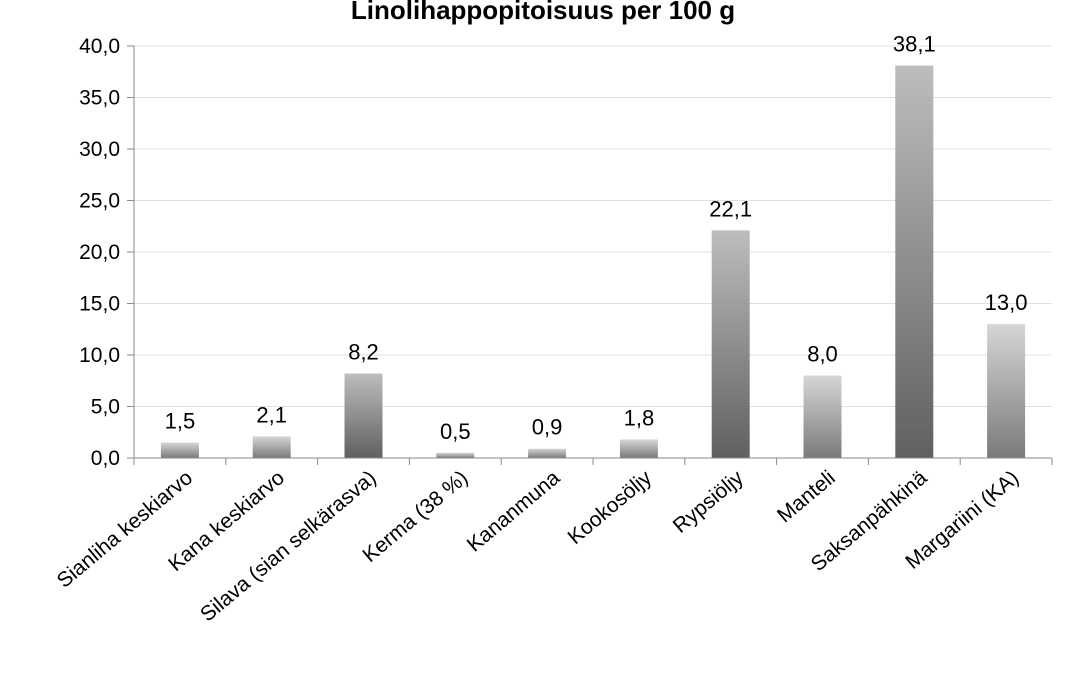 Image resolution: width=1080 pixels, height=675 pixels. I want to click on category-label: Rypsiöljy, so click(709, 502).